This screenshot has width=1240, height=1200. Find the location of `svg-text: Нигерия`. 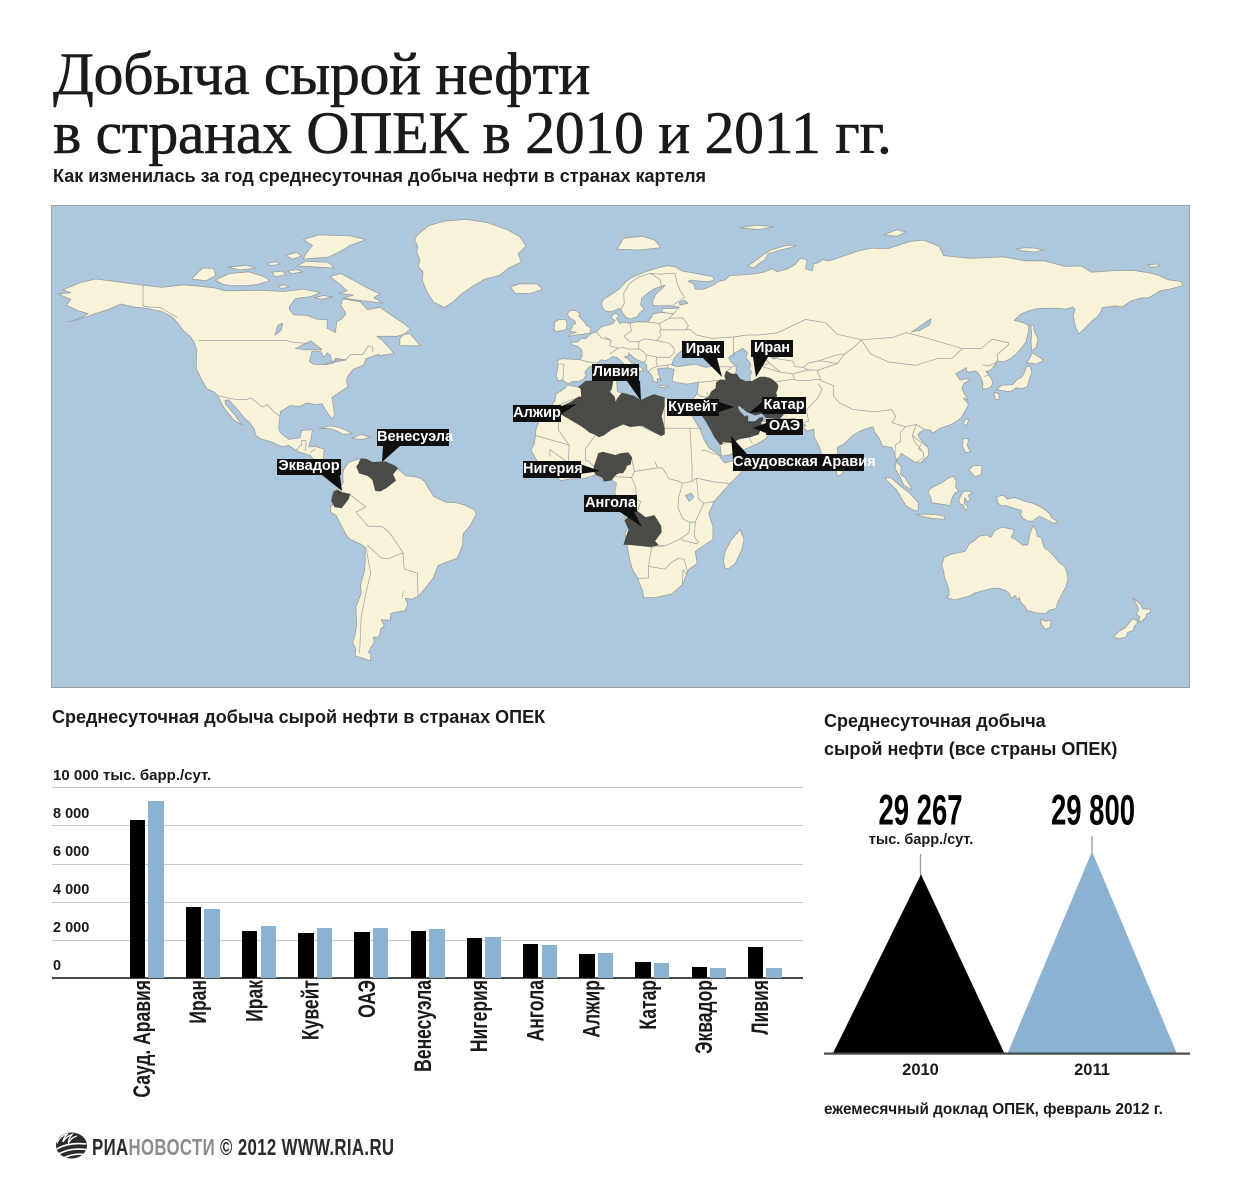

svg-text: Нигерия is located at coordinates (480, 1016).